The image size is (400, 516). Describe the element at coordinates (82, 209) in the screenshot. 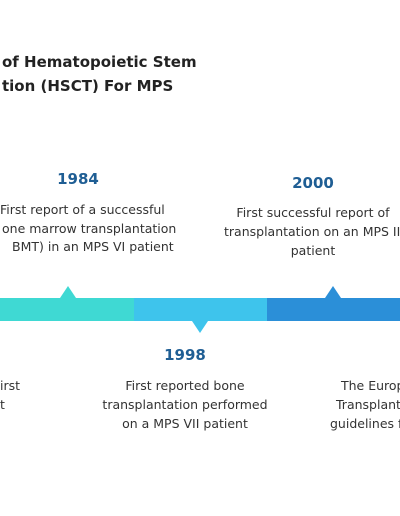

I see `event-text: First report of a successful` at that location.